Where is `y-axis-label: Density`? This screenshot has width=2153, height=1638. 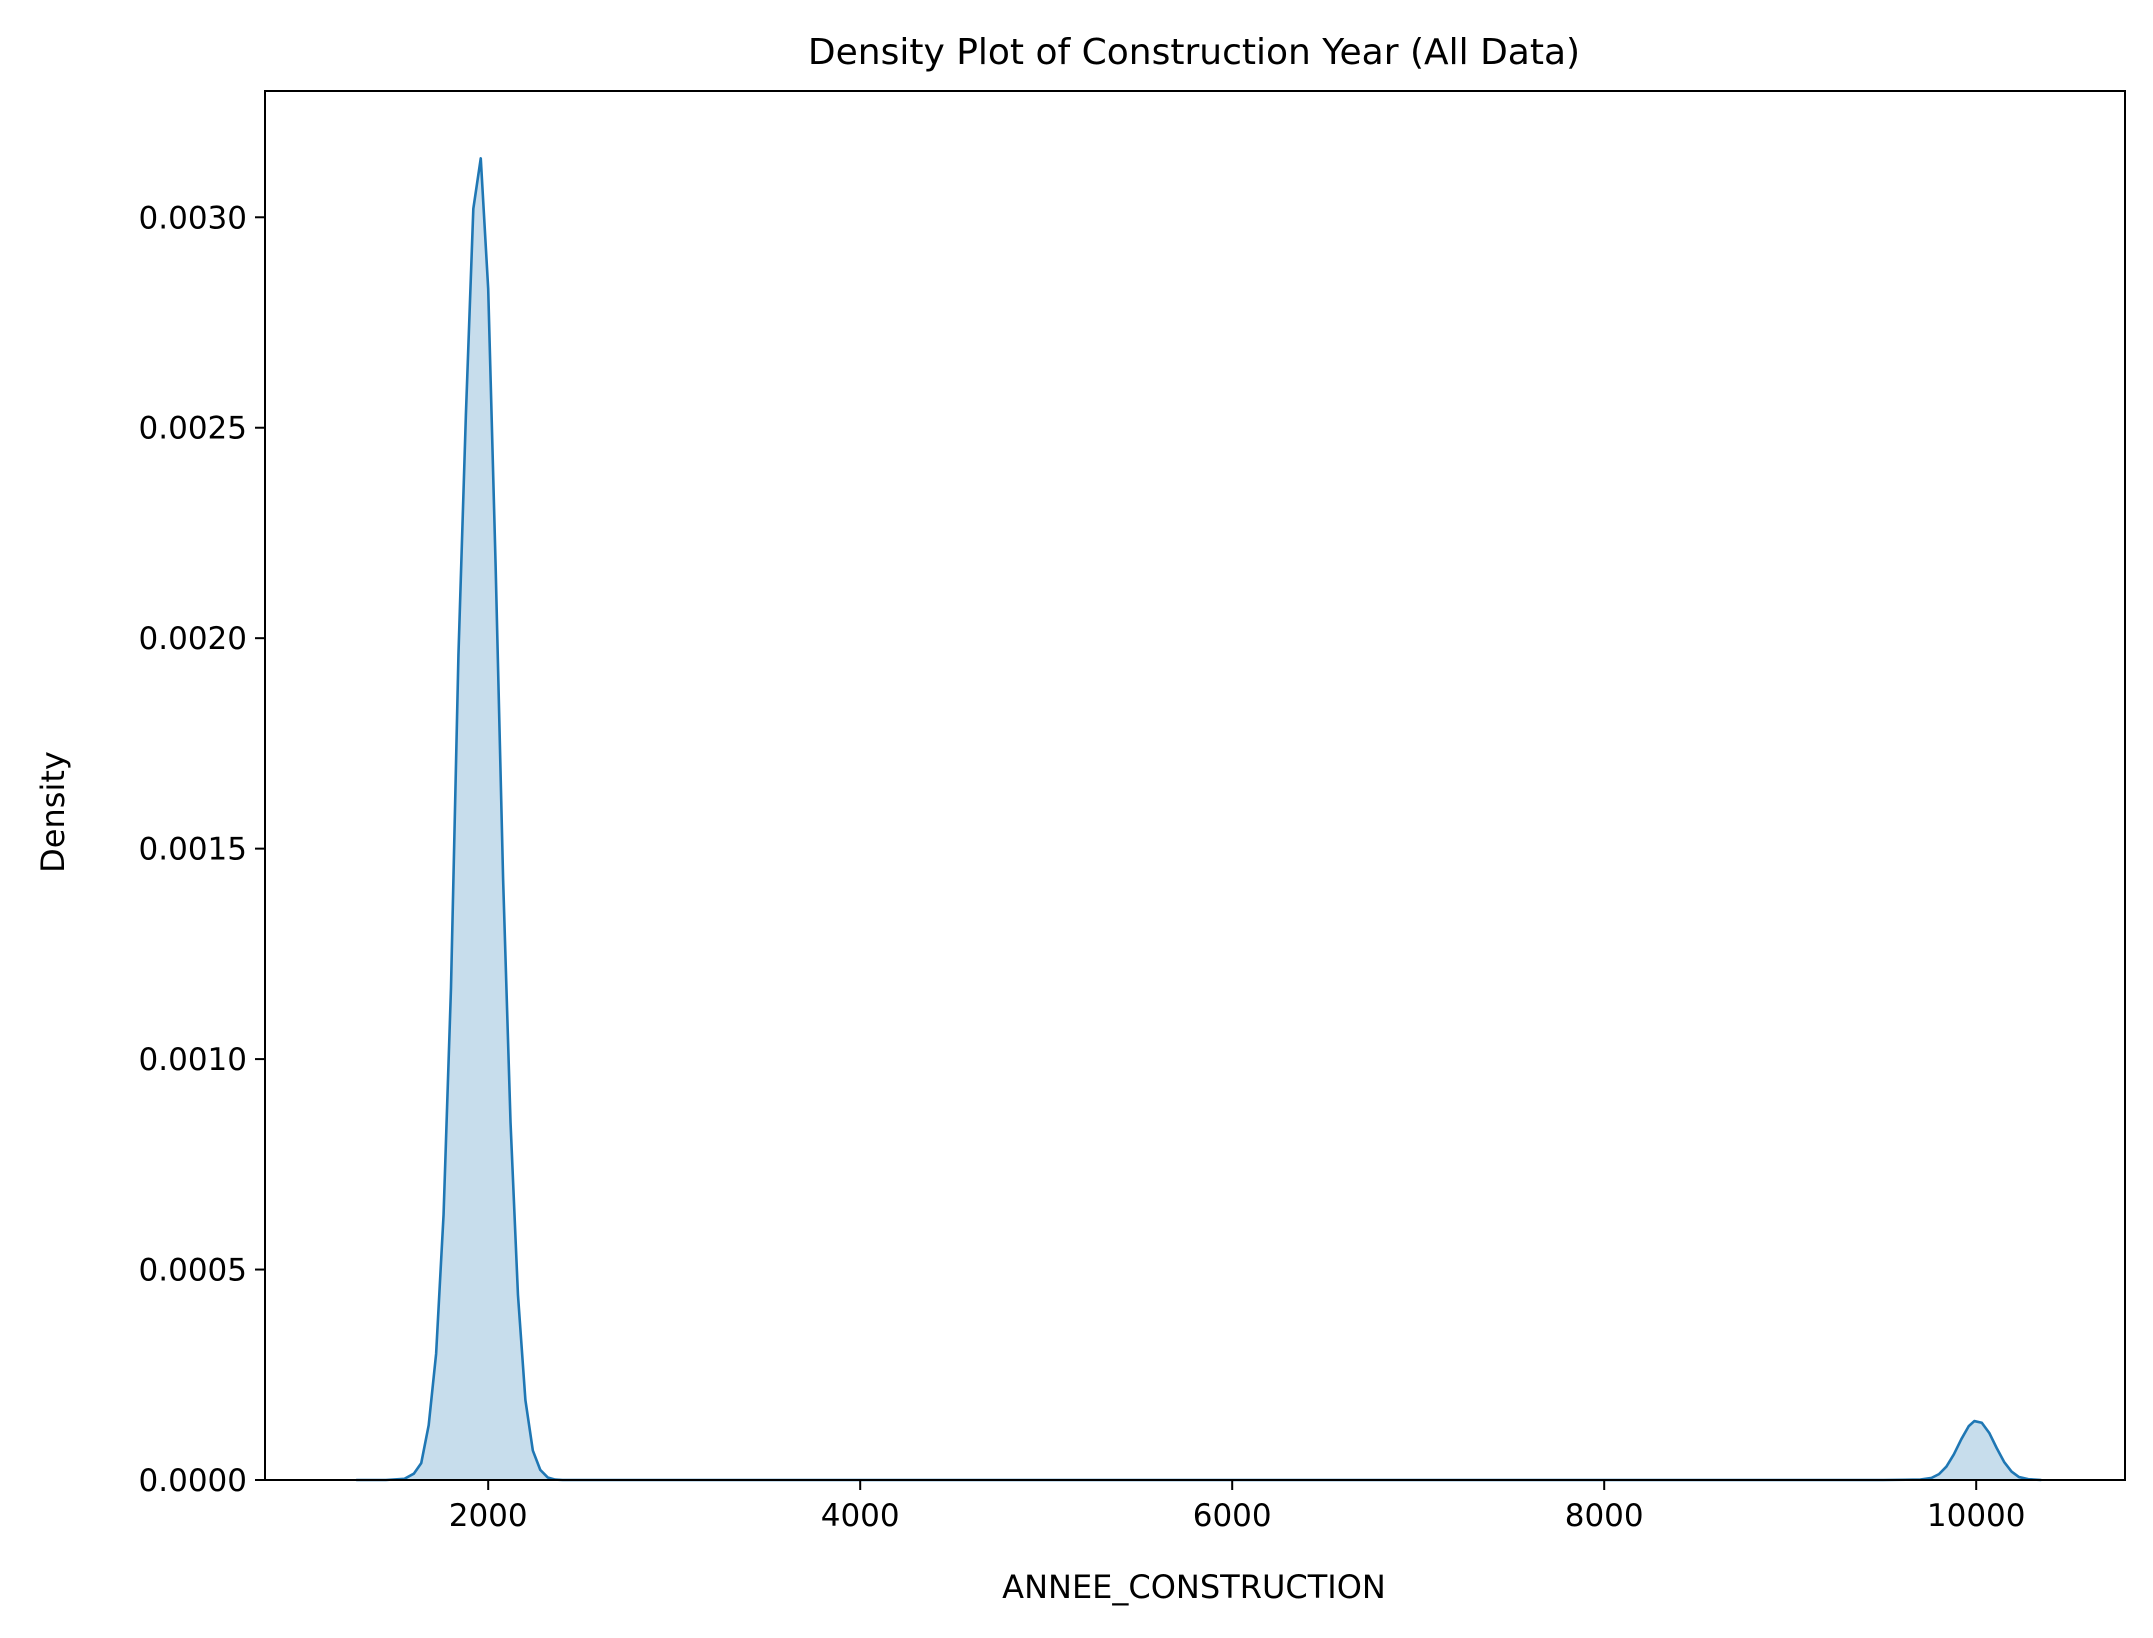 y-axis-label: Density is located at coordinates (53, 812).